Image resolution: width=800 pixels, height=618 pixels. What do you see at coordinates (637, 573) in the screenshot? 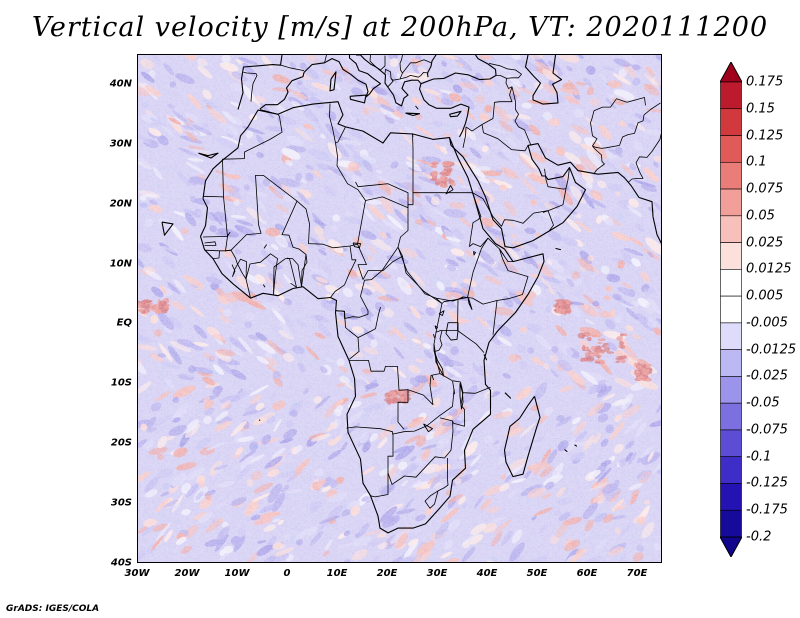
I see `lon-tick-label: 70E` at bounding box center [637, 573].